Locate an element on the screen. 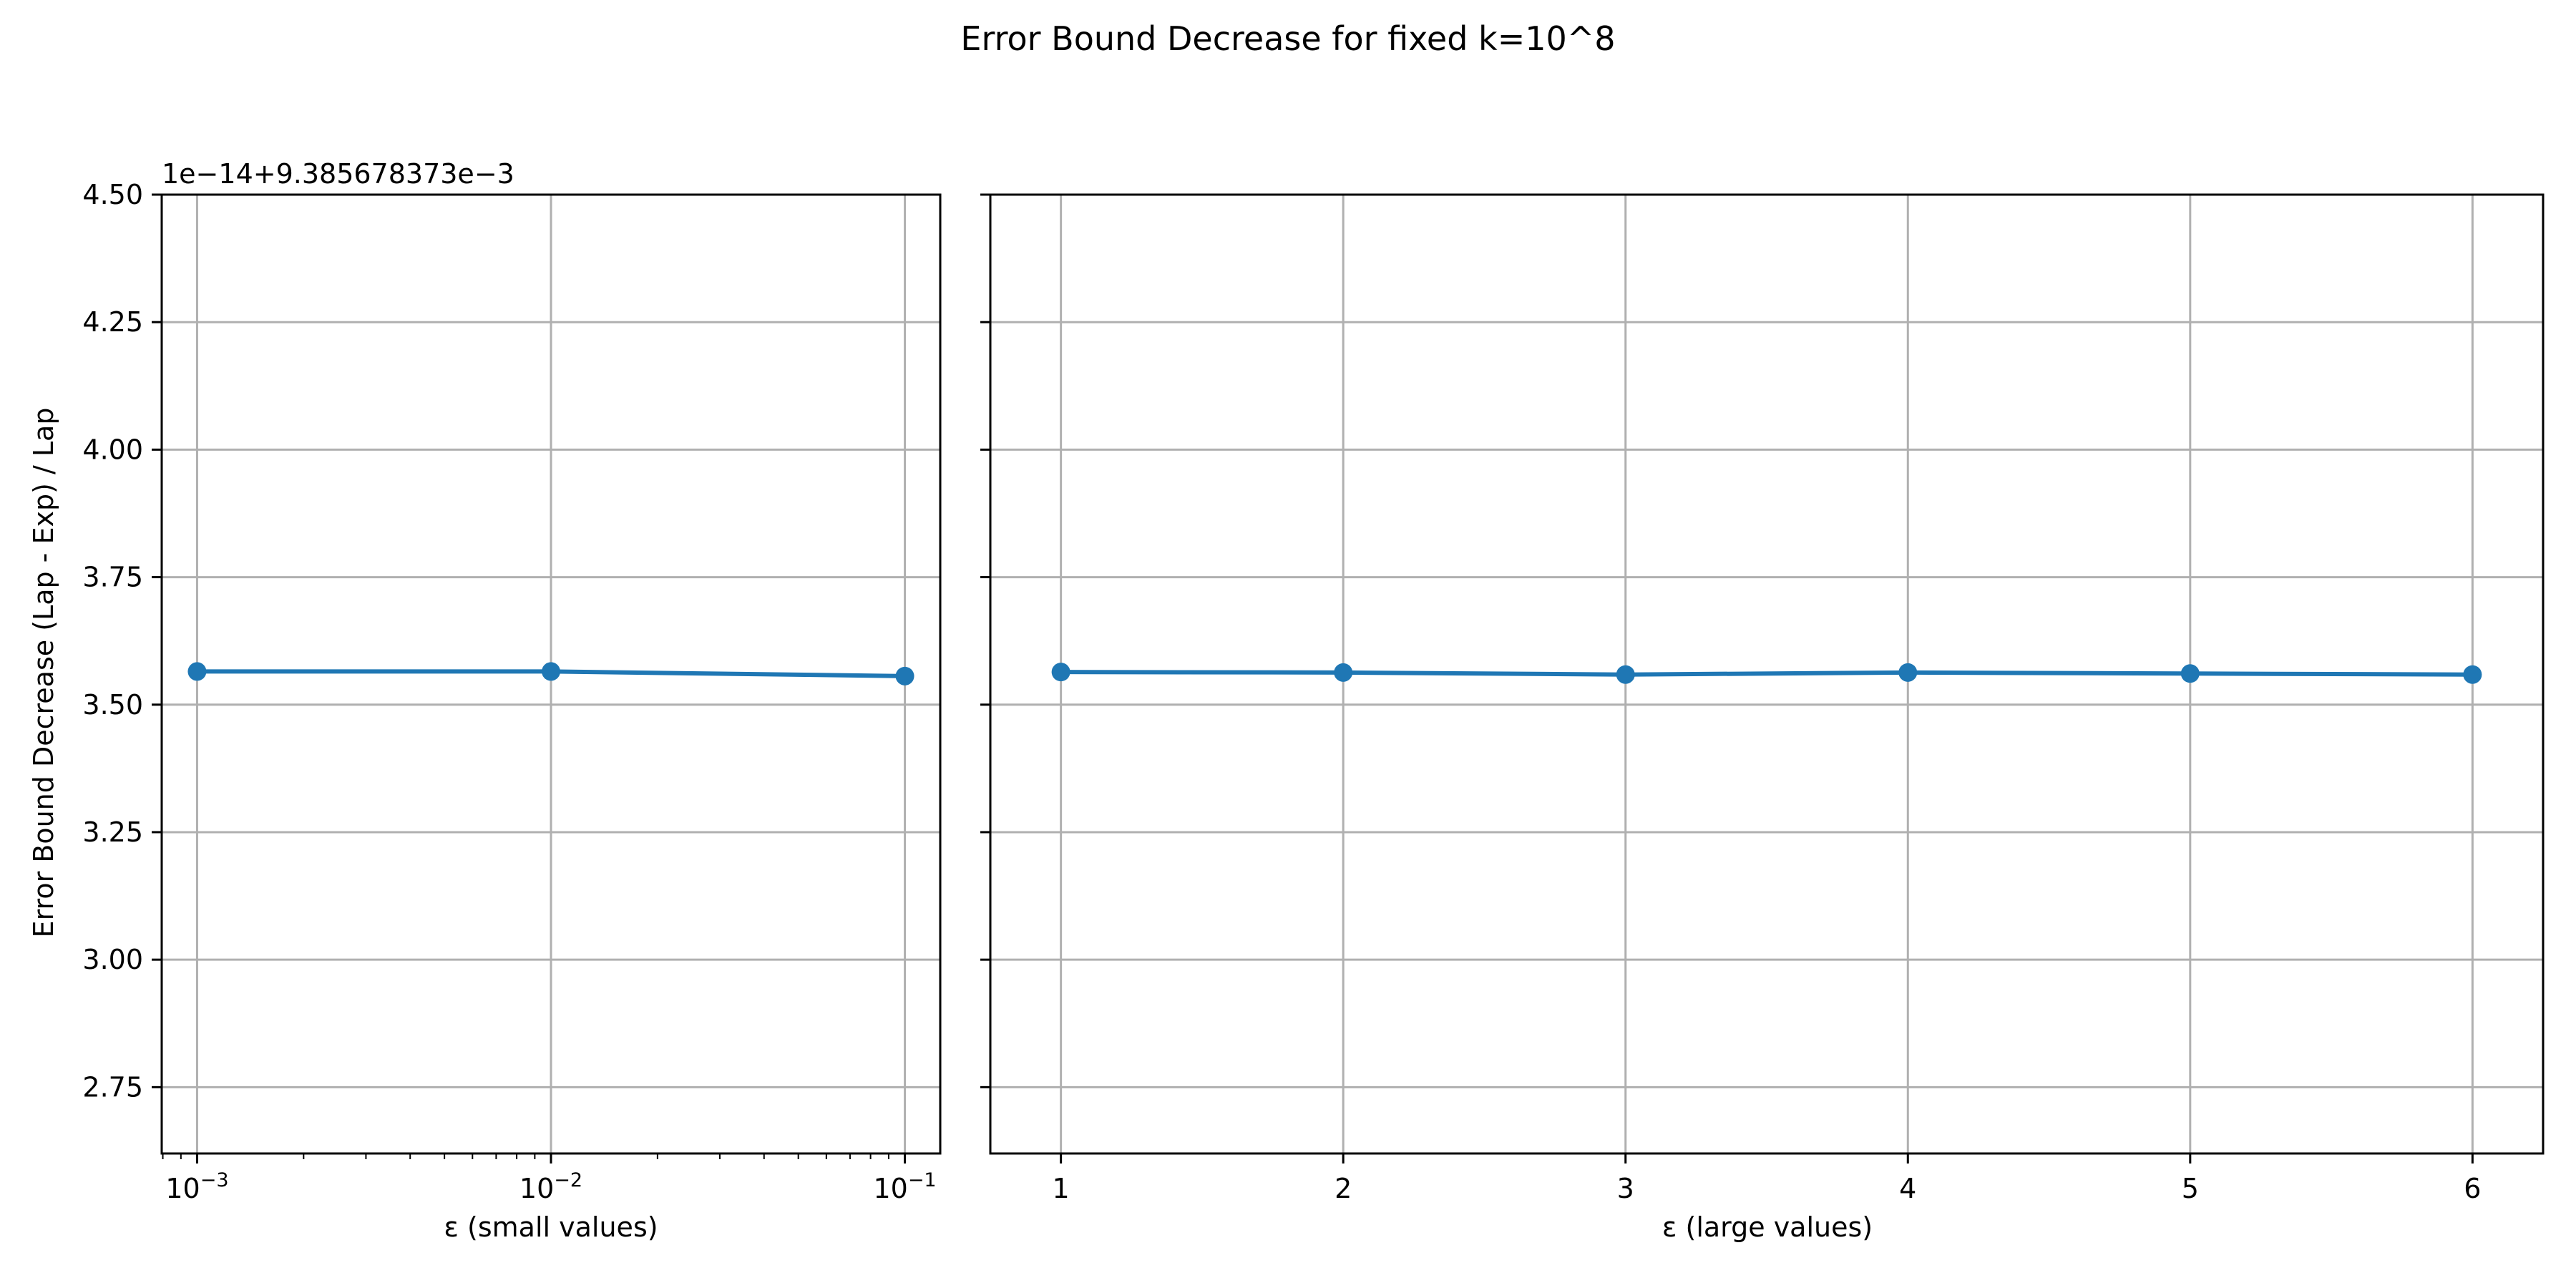 The image size is (2576, 1288). left-x-axis-label: ε (small values) is located at coordinates (551, 1227).